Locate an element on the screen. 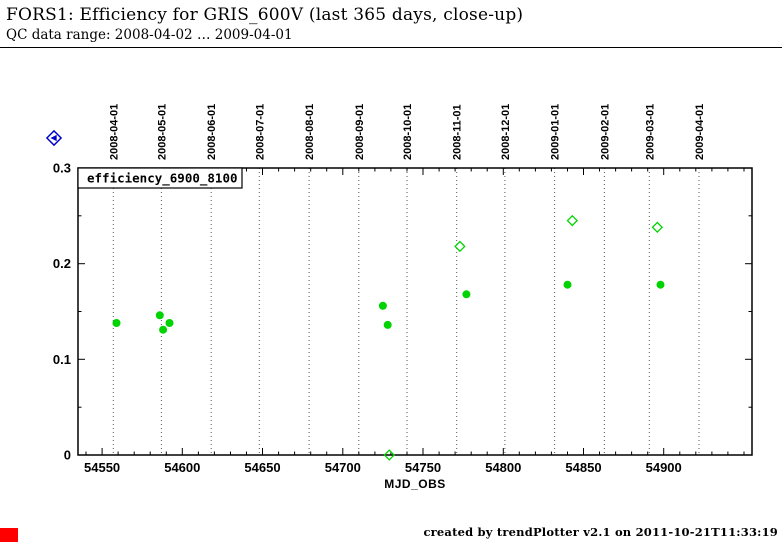  date-label: 2008-09-01 is located at coordinates (360, 132).